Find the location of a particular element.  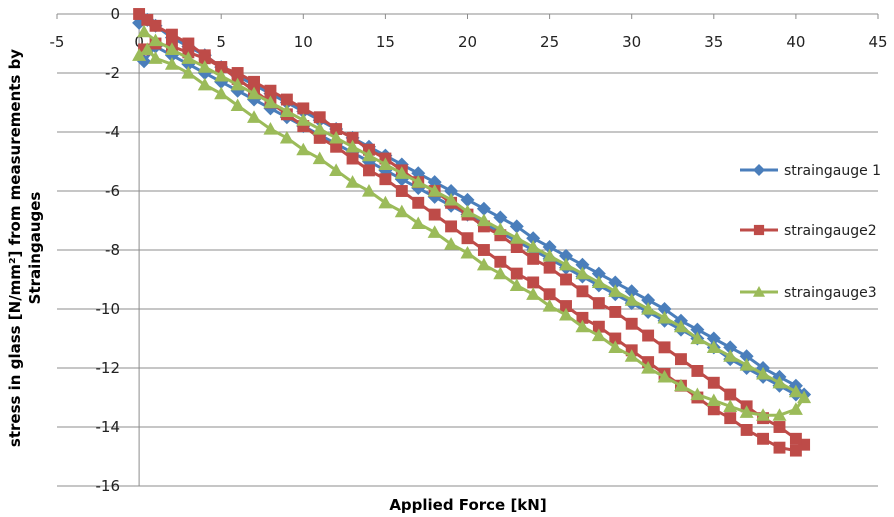

y-tick-label: -14 is located at coordinates (108, 427).